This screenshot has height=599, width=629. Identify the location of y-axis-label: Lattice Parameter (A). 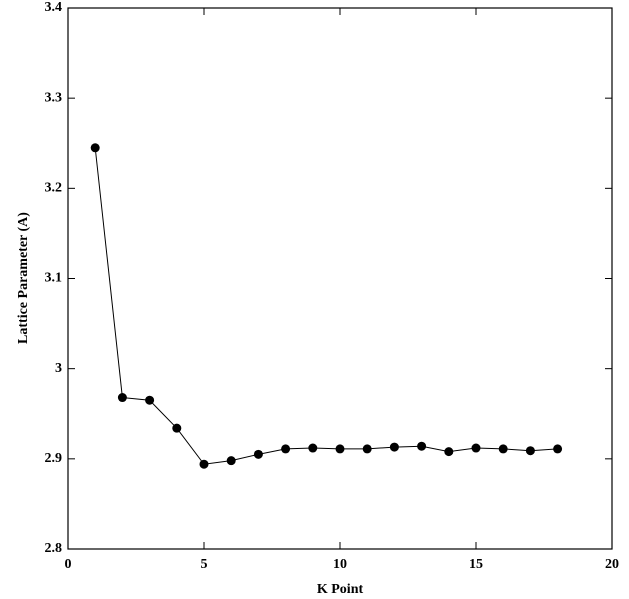
(23, 278).